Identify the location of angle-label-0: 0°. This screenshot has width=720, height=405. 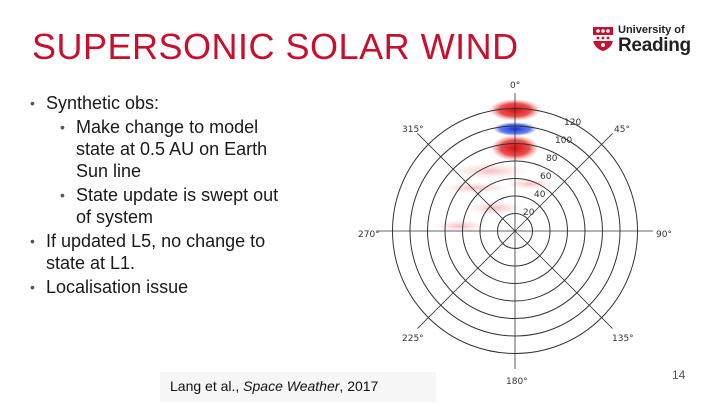
(515, 86).